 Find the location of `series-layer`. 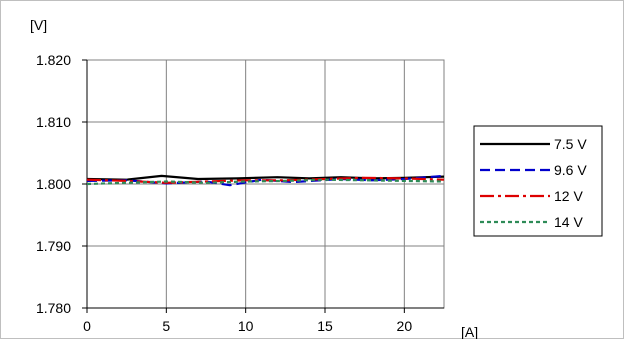

series-layer is located at coordinates (265, 180).